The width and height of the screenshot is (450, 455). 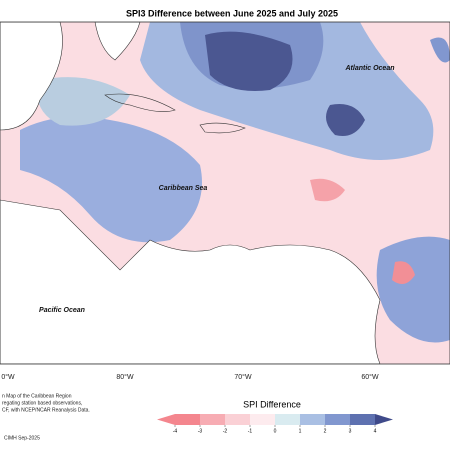 What do you see at coordinates (183, 188) in the screenshot?
I see `ocean-label: Caribbean Sea` at bounding box center [183, 188].